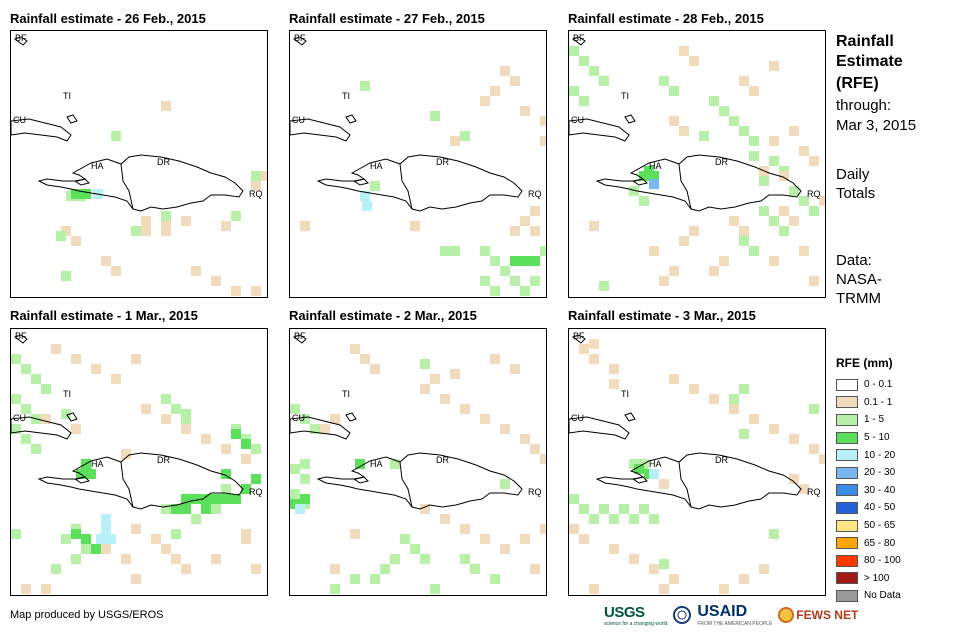 This screenshot has width=970, height=635. I want to click on usgs-logo: USGS science for a changing world, so click(635, 615).